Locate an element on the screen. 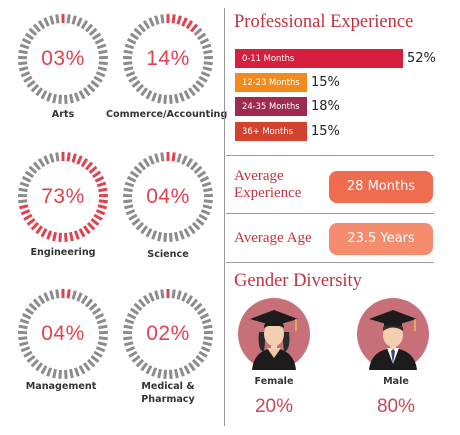 The image size is (460, 435). gauge-label: Engineering is located at coordinates (63, 252).